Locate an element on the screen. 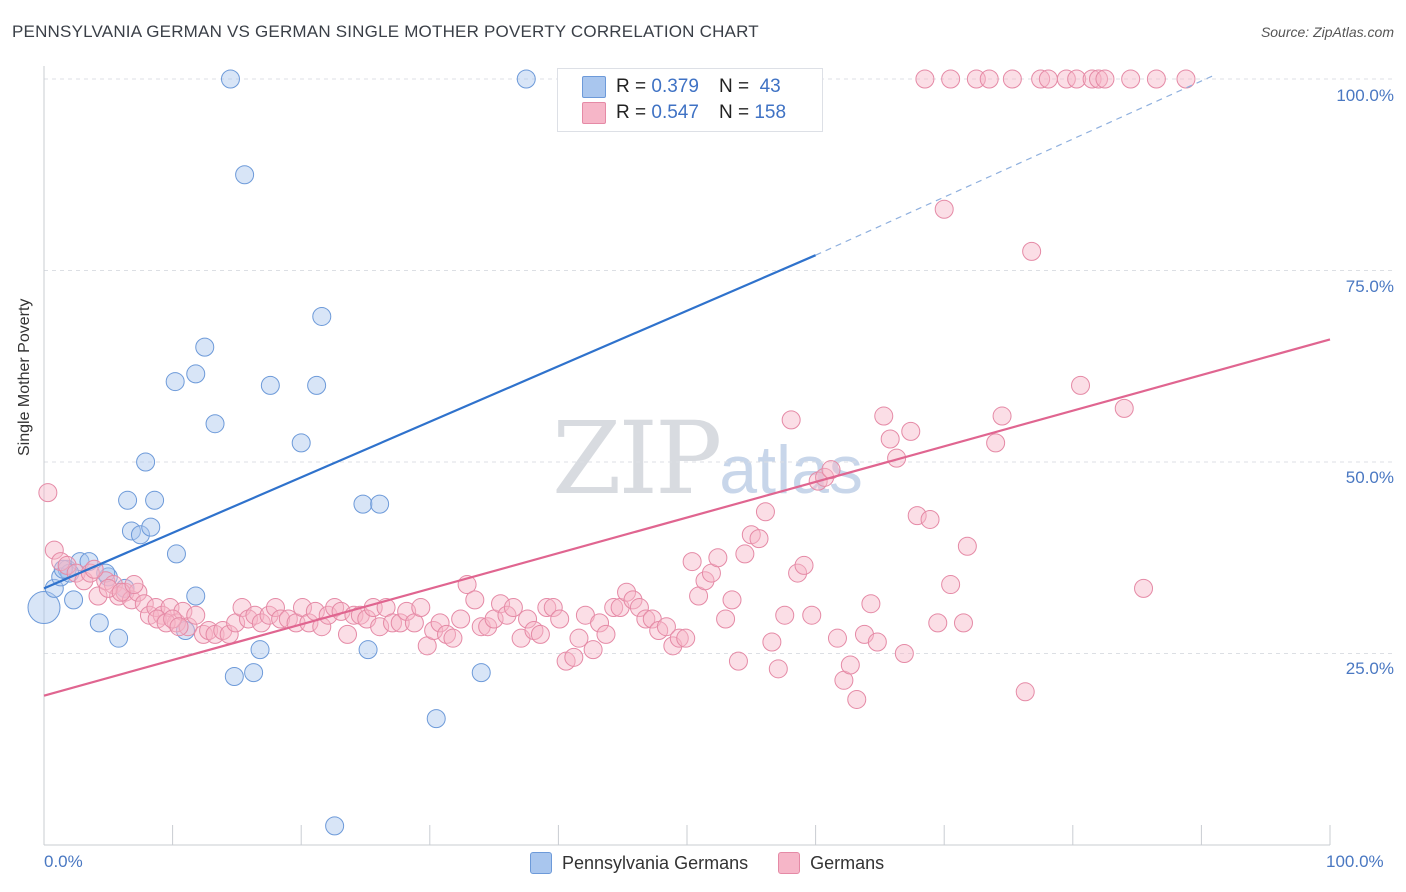  x-tick-max: 100.0% is located at coordinates (1355, 861).